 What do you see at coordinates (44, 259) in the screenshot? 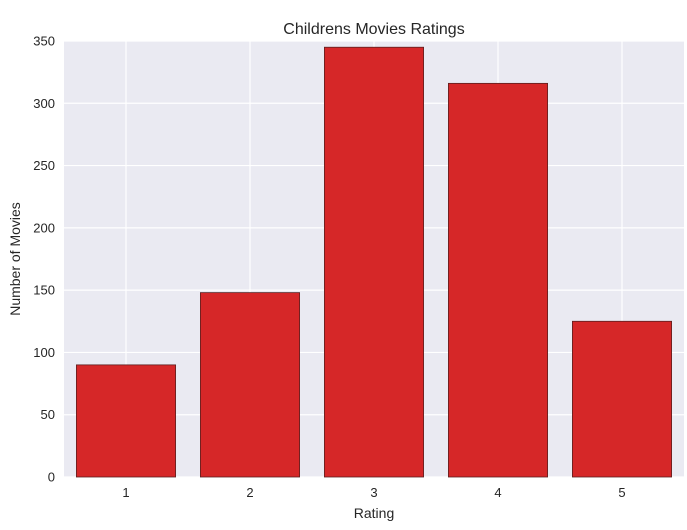
I see `y-tick-labels: 0 50 100 150 200 250 300 350` at bounding box center [44, 259].